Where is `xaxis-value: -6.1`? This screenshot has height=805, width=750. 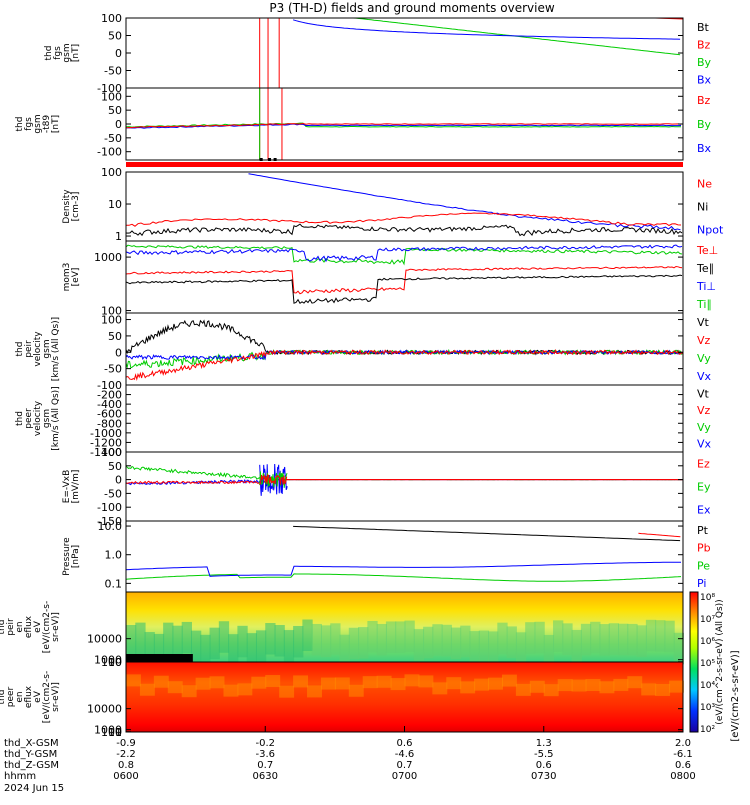 xaxis-value: -6.1 is located at coordinates (683, 754).